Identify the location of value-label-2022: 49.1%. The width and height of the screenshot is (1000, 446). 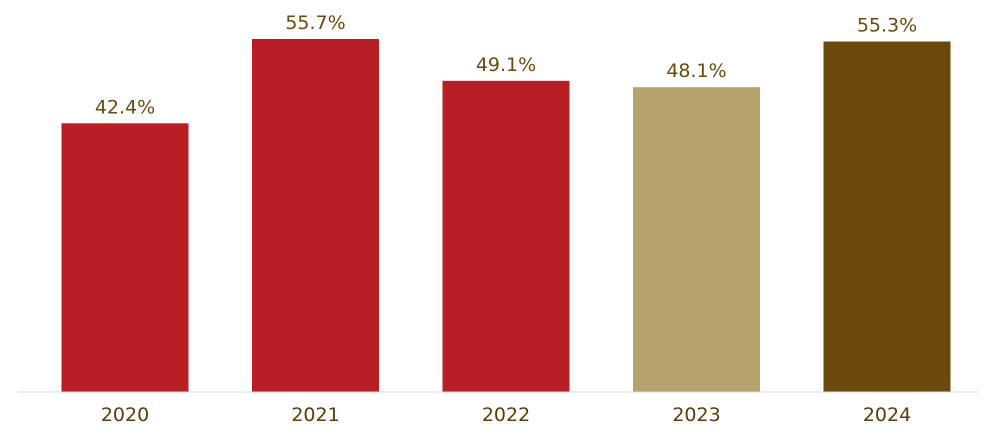
(506, 65).